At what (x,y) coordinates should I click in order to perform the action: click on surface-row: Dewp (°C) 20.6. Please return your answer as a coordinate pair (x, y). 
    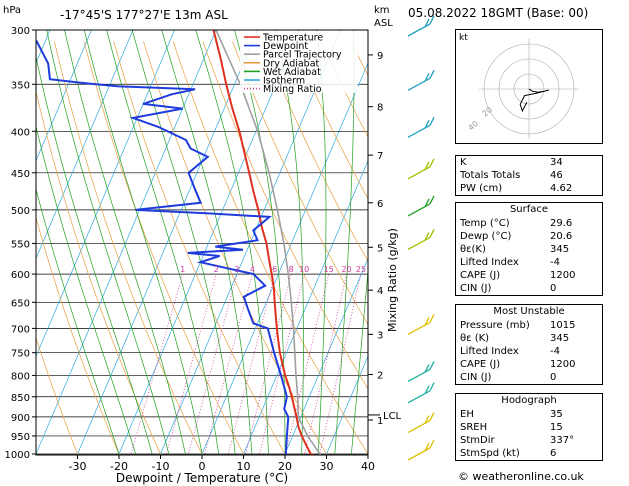
    Looking at the image, I should click on (529, 236).